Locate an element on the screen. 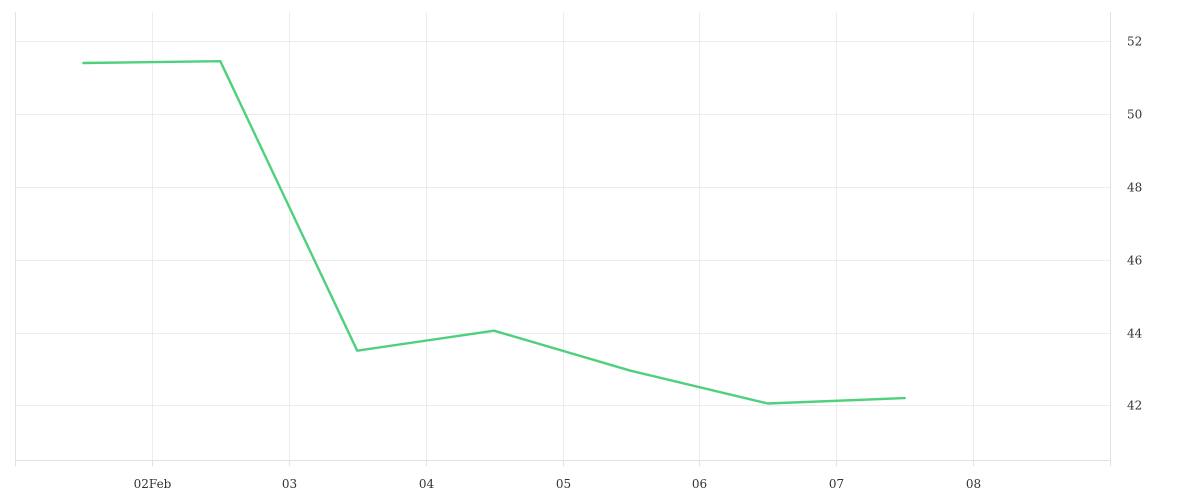 The image size is (1200, 500). x-tick-label: 05 is located at coordinates (563, 484).